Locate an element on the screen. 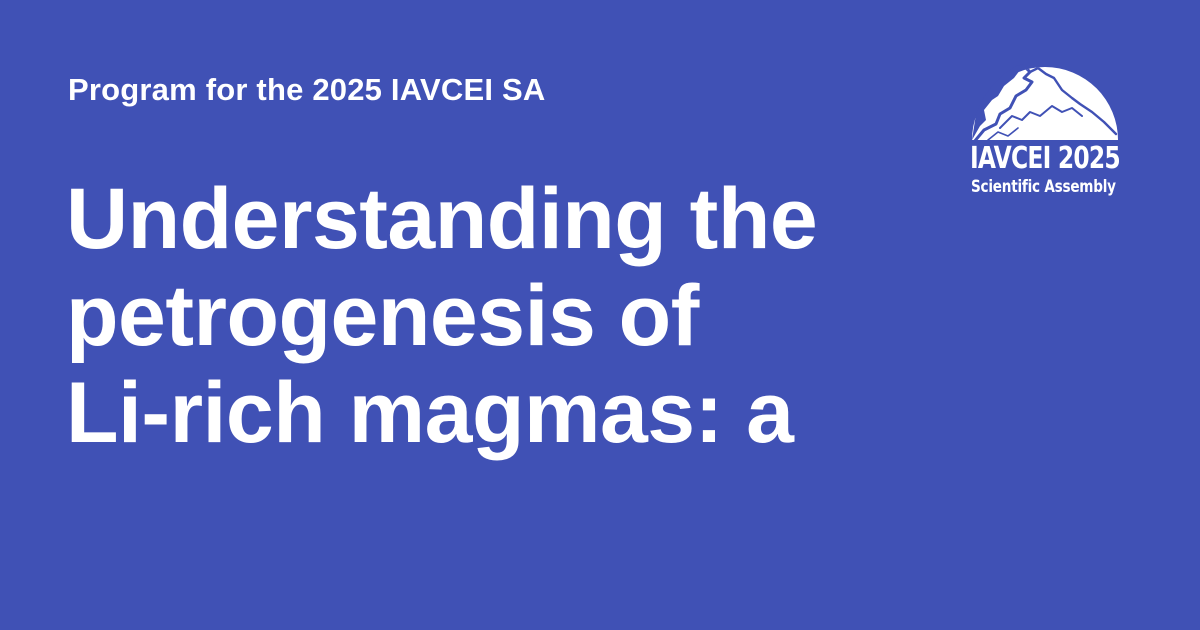  iavcei-logo: IAVCEI 2025 Scientific Assembly is located at coordinates (1045, 131).